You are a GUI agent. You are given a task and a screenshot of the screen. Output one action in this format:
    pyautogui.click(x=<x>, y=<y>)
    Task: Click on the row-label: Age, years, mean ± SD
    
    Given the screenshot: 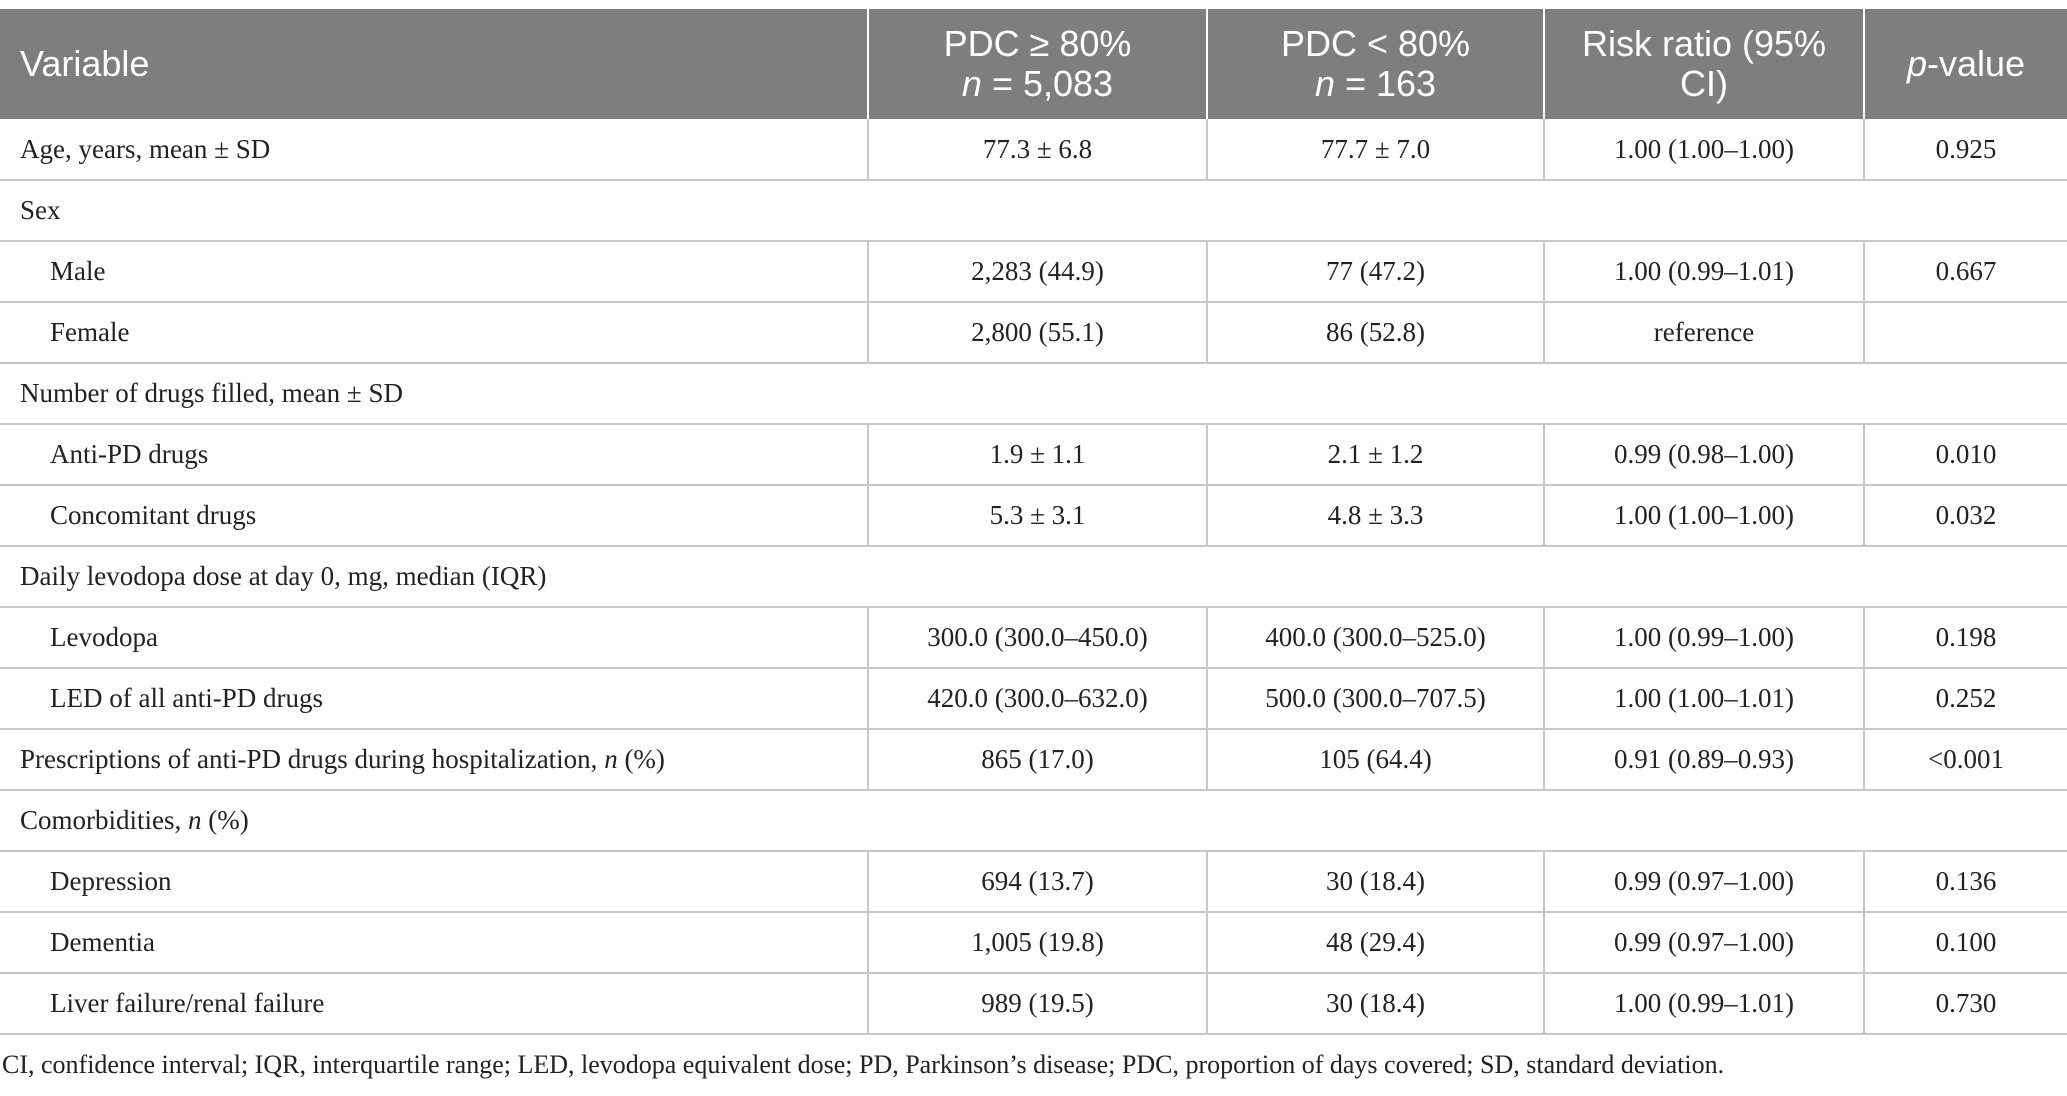 What is the action you would take?
    pyautogui.click(x=434, y=150)
    